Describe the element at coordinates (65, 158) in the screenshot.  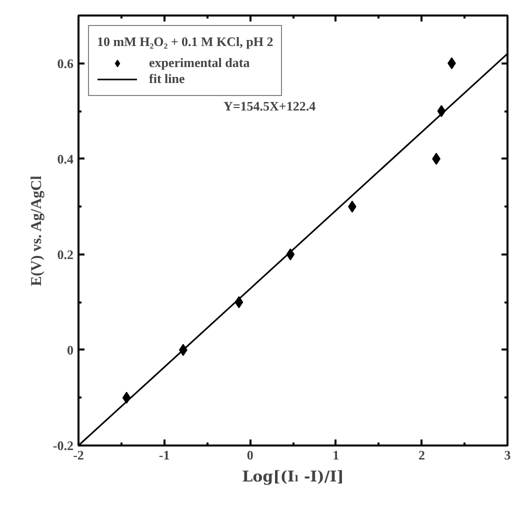
I see `y-tick-label: 0.4` at that location.